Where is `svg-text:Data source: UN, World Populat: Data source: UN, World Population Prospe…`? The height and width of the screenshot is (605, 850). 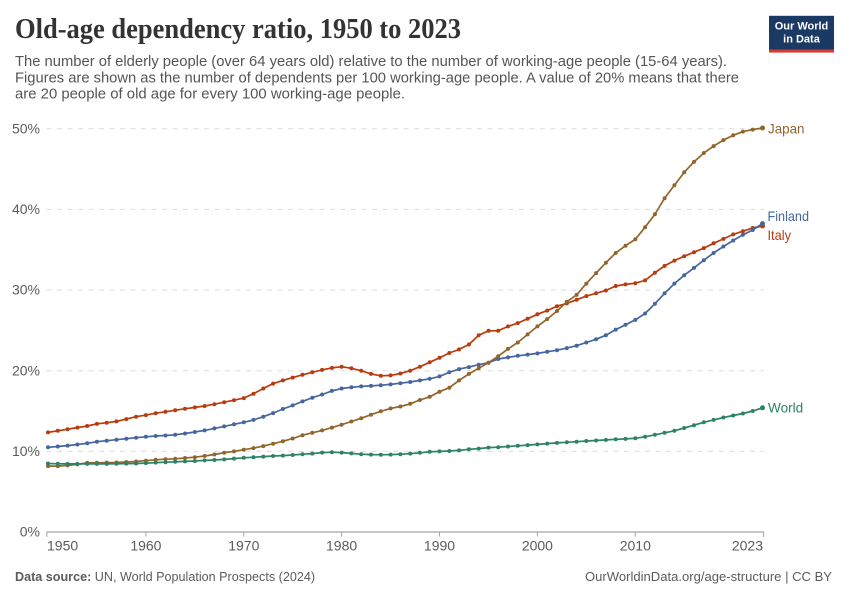 svg-text:Data source: UN, World Populat: Data source: UN, World Population Prospe… is located at coordinates (165, 577).